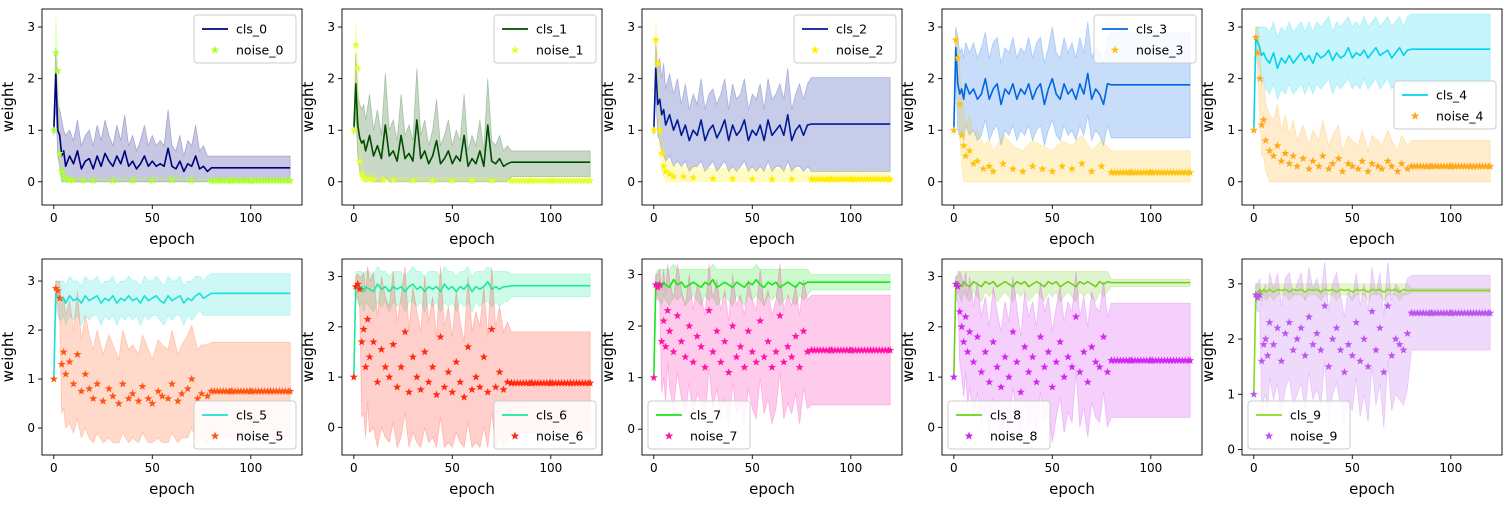  What do you see at coordinates (545, 39) in the screenshot?
I see `legend: cls_1 noise_1` at bounding box center [545, 39].